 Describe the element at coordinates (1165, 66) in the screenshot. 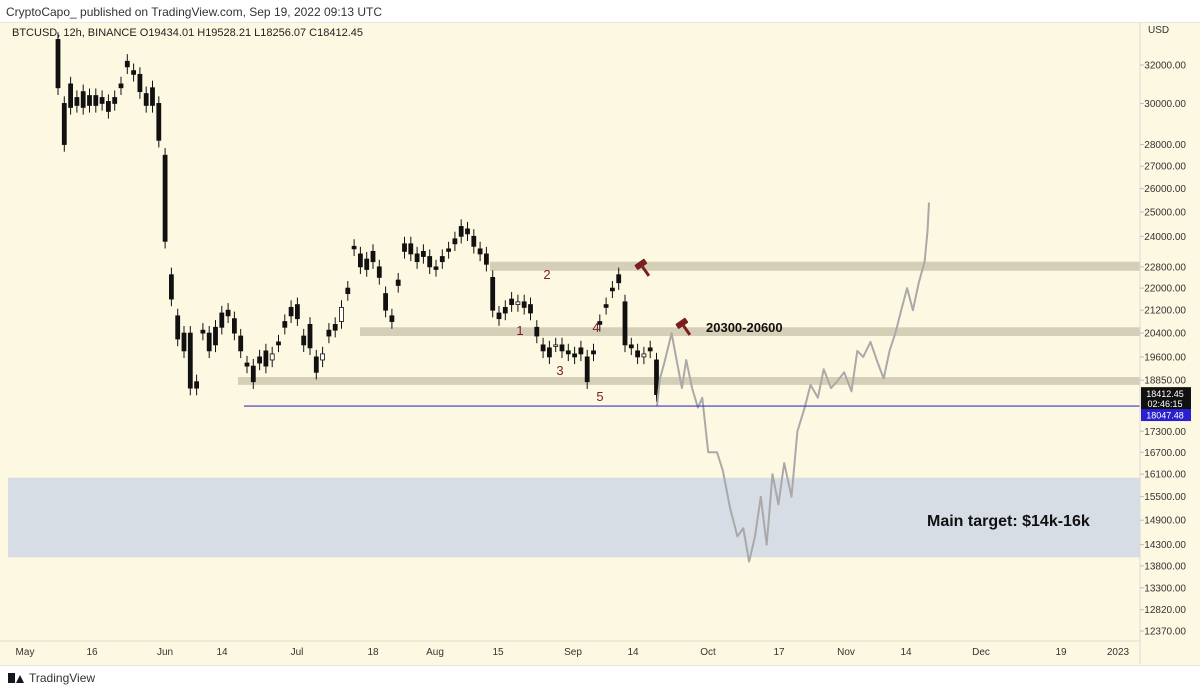

I see `y-tick-label: 32000.00` at that location.